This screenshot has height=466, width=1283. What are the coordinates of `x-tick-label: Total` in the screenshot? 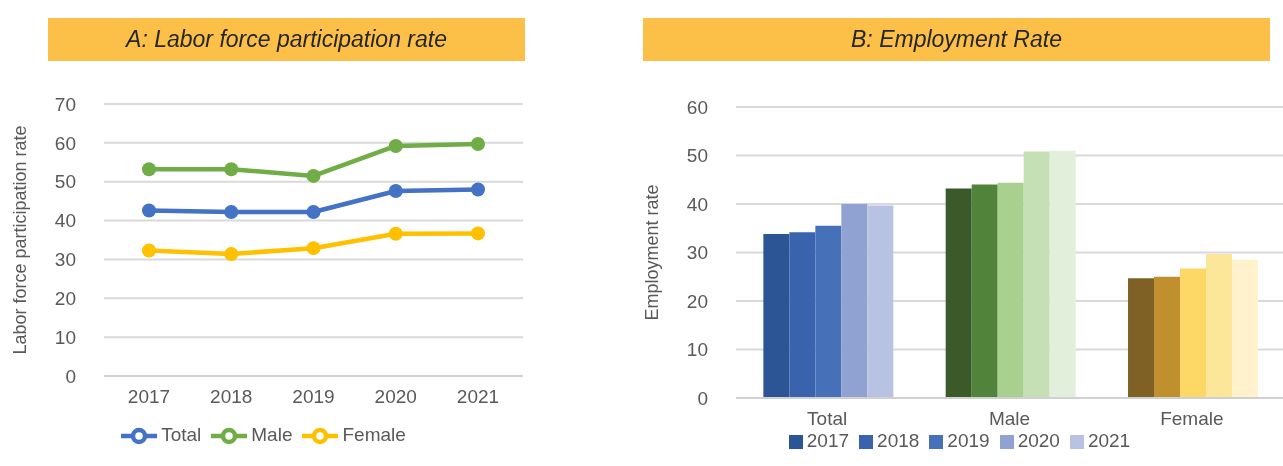 It's located at (827, 419).